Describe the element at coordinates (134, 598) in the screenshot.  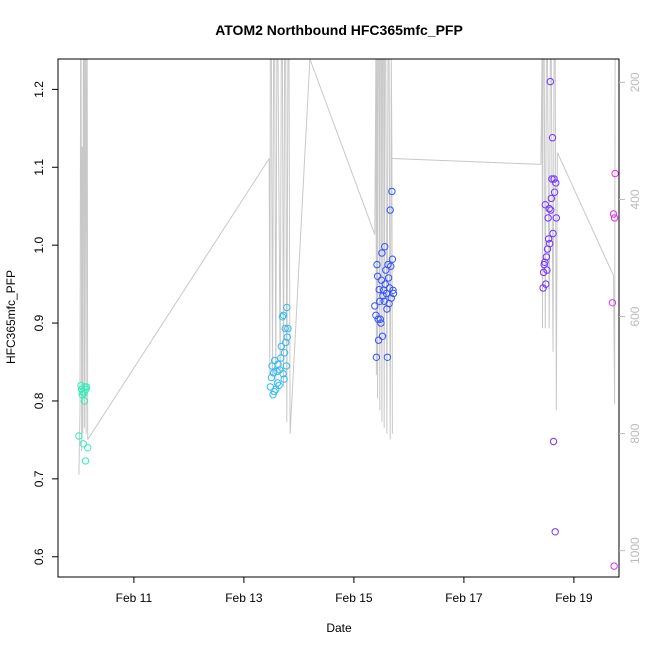
I see `x-tick-label: Feb 11` at that location.